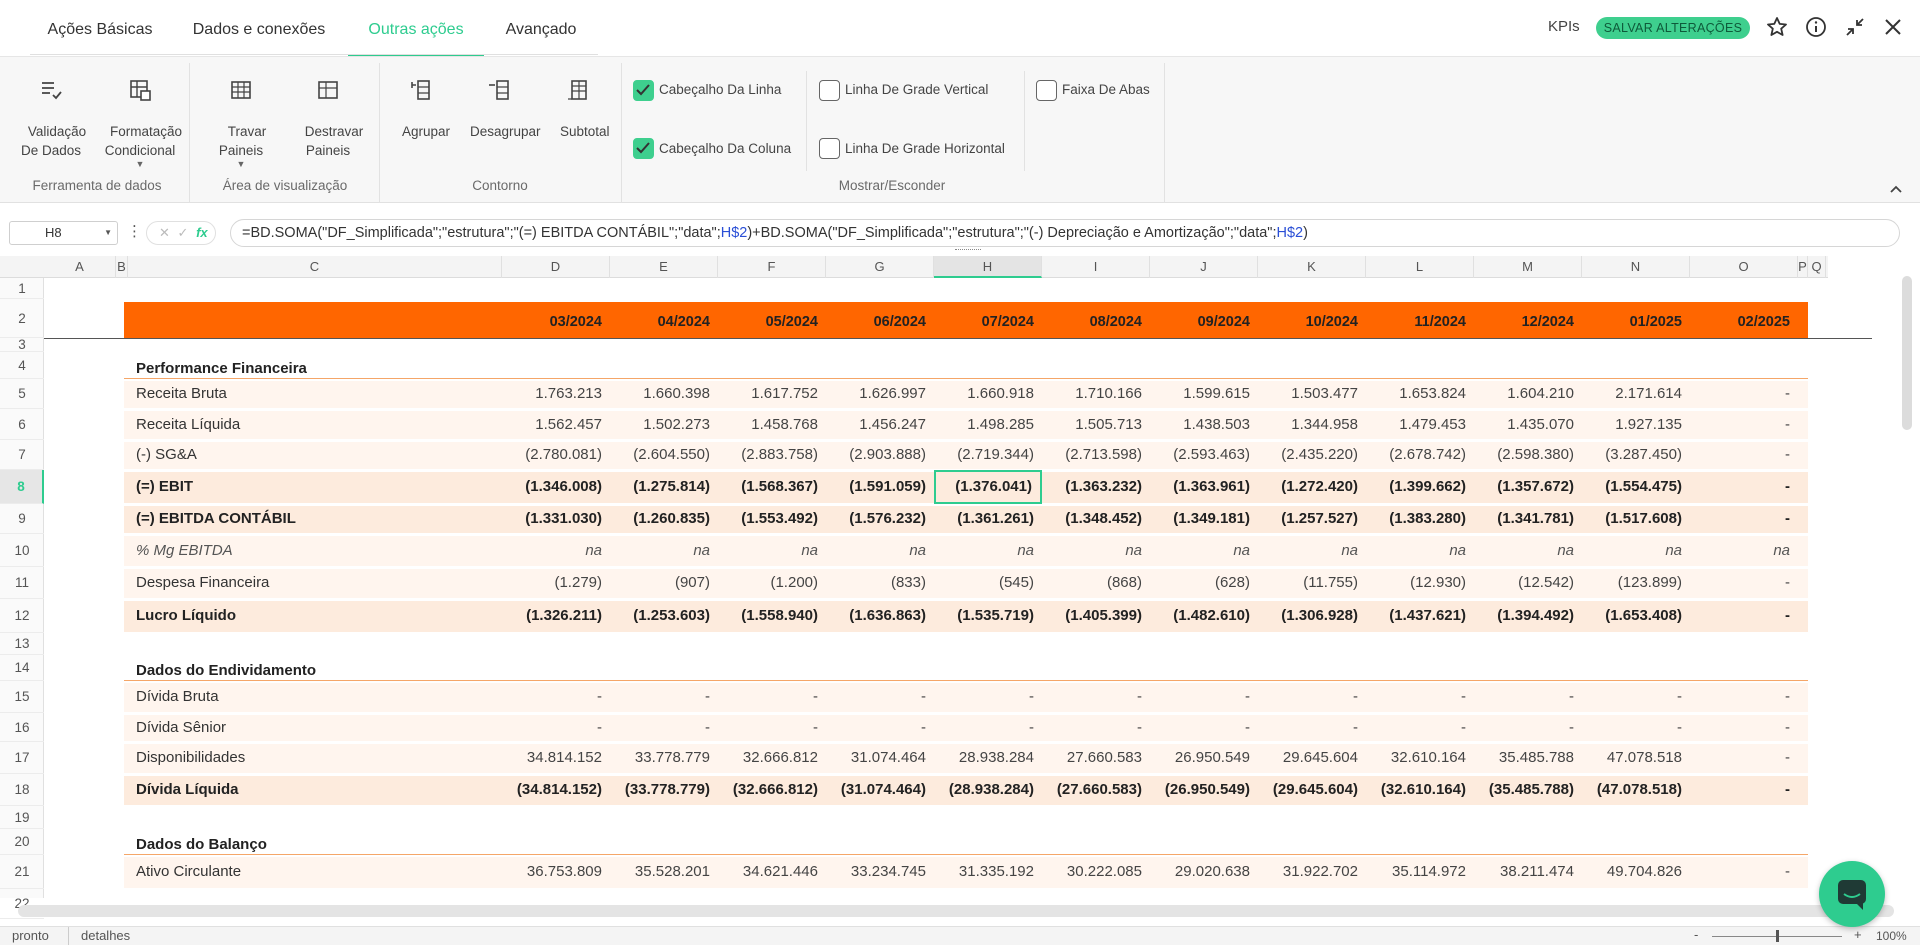  I want to click on date-header-cell: 05/2024, so click(791, 322).